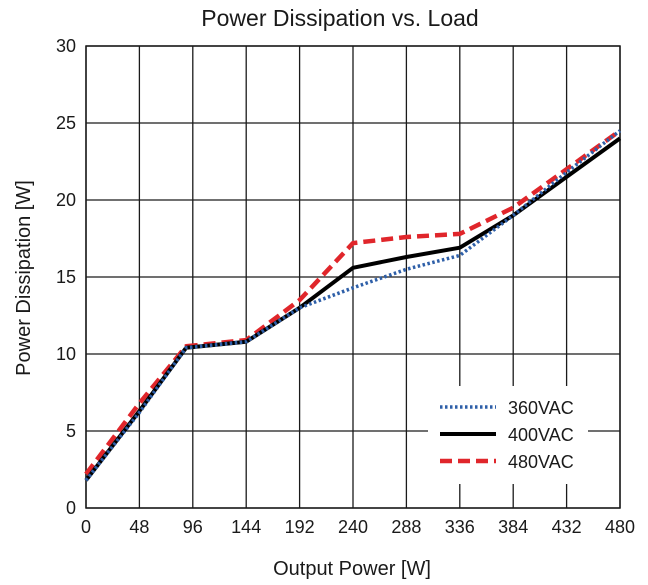 Image resolution: width=648 pixels, height=585 pixels. I want to click on y-tick-label: 20, so click(66, 200).